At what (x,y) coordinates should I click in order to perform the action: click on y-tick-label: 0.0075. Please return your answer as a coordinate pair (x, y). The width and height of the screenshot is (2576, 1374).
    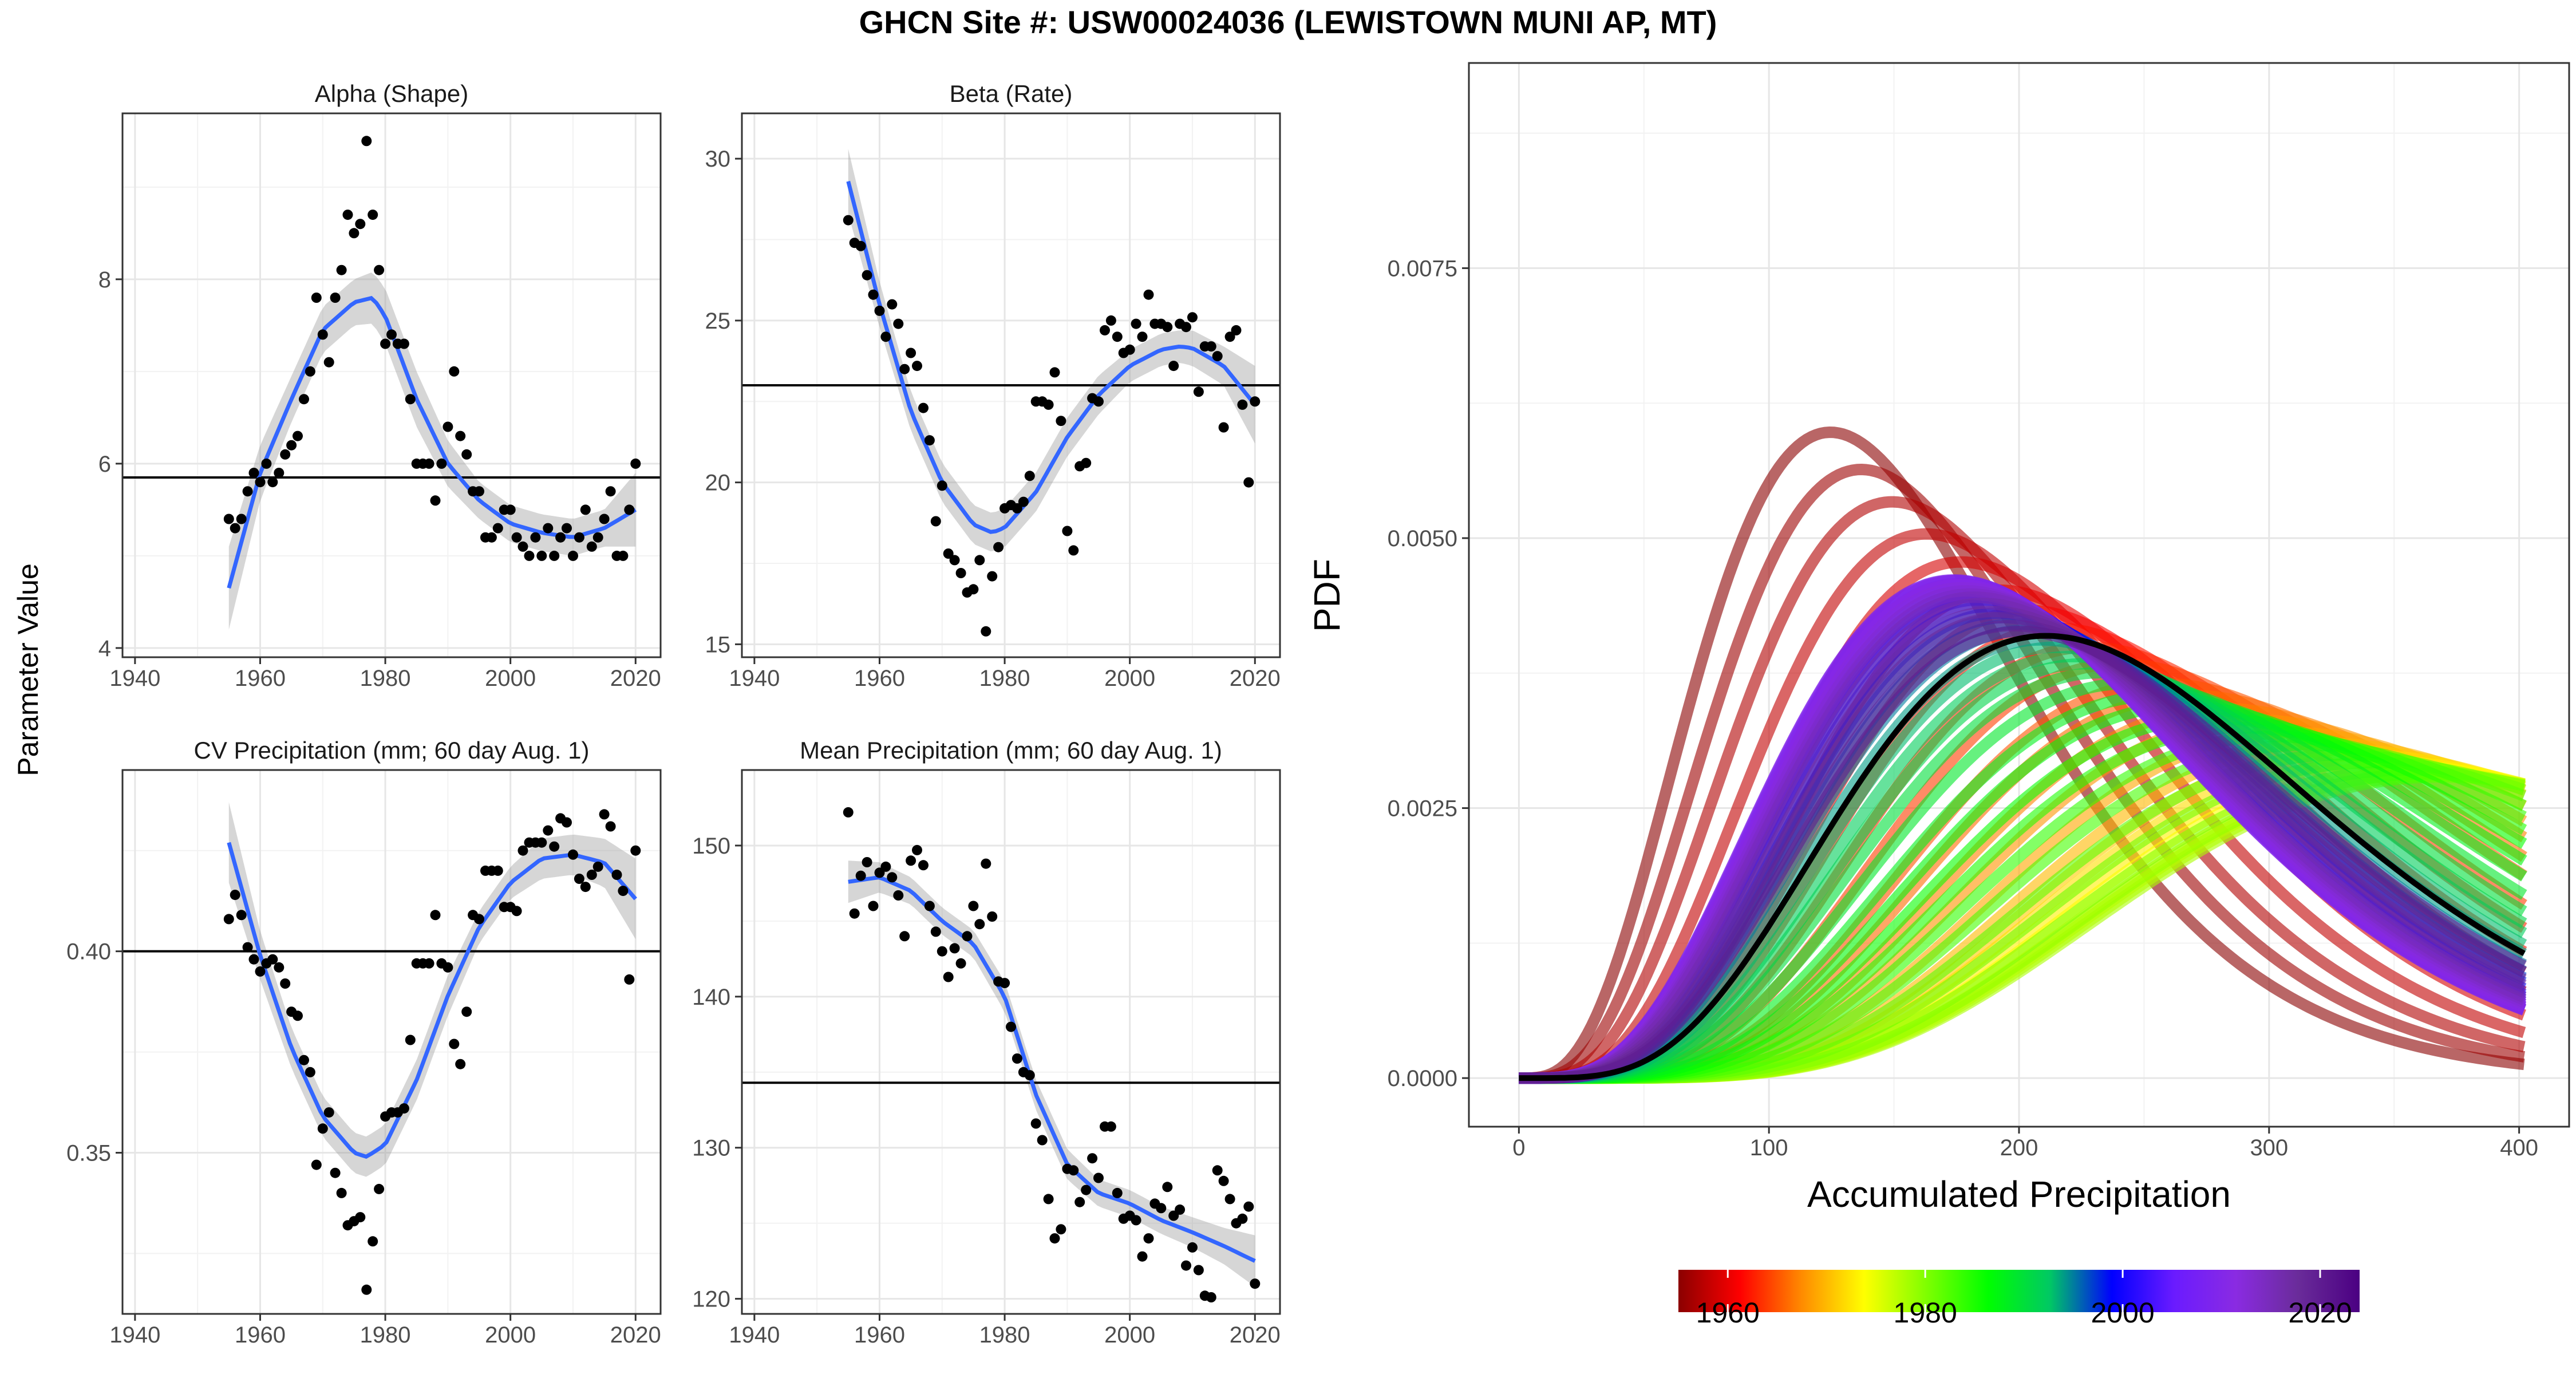
    Looking at the image, I should click on (1422, 268).